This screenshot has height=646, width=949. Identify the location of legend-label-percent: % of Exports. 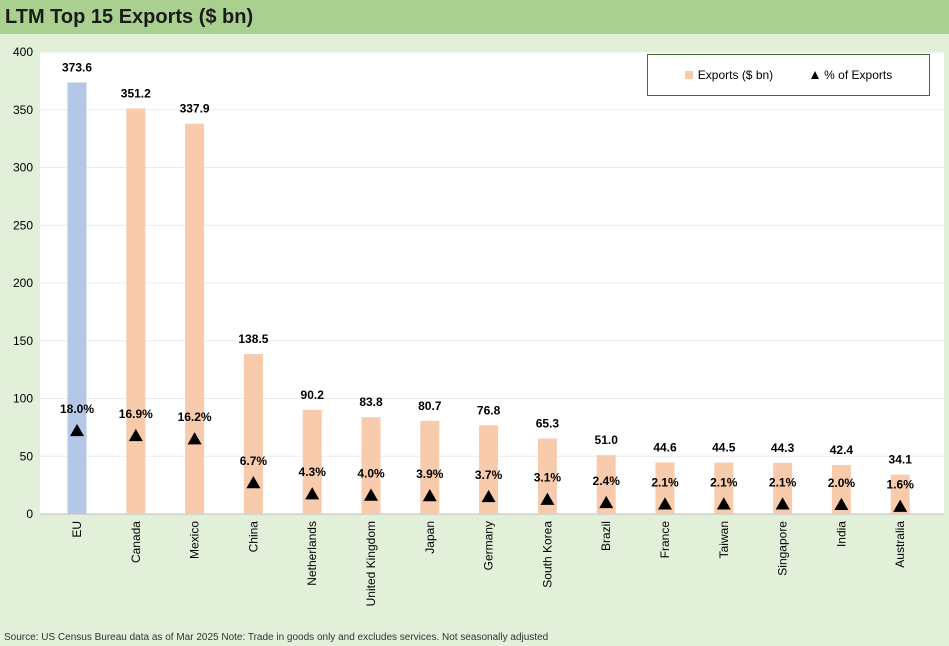
(858, 75).